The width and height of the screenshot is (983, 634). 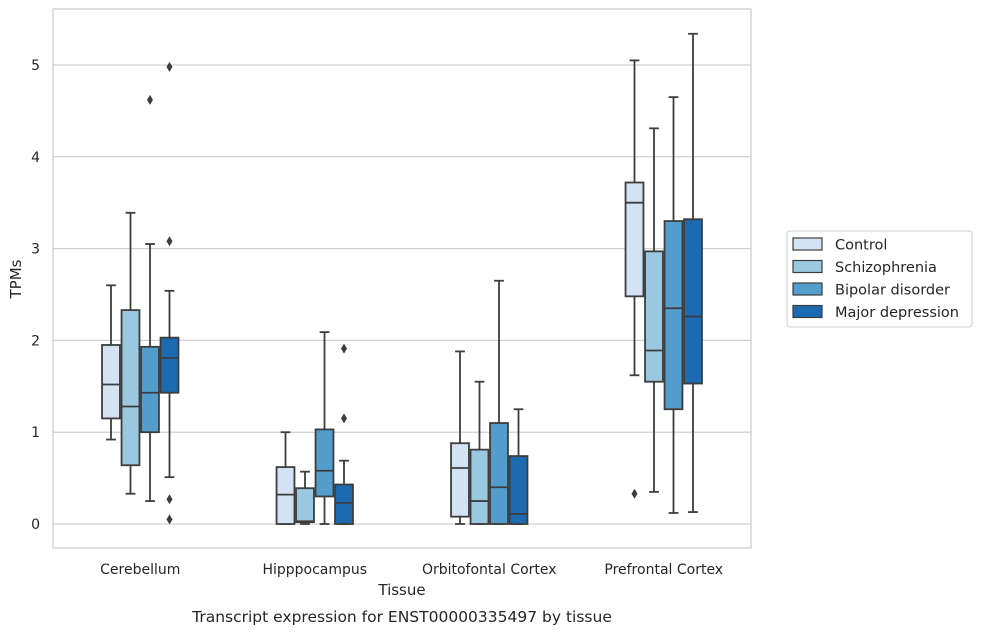 I want to click on legend-label: Bipolar disorder, so click(x=892, y=291).